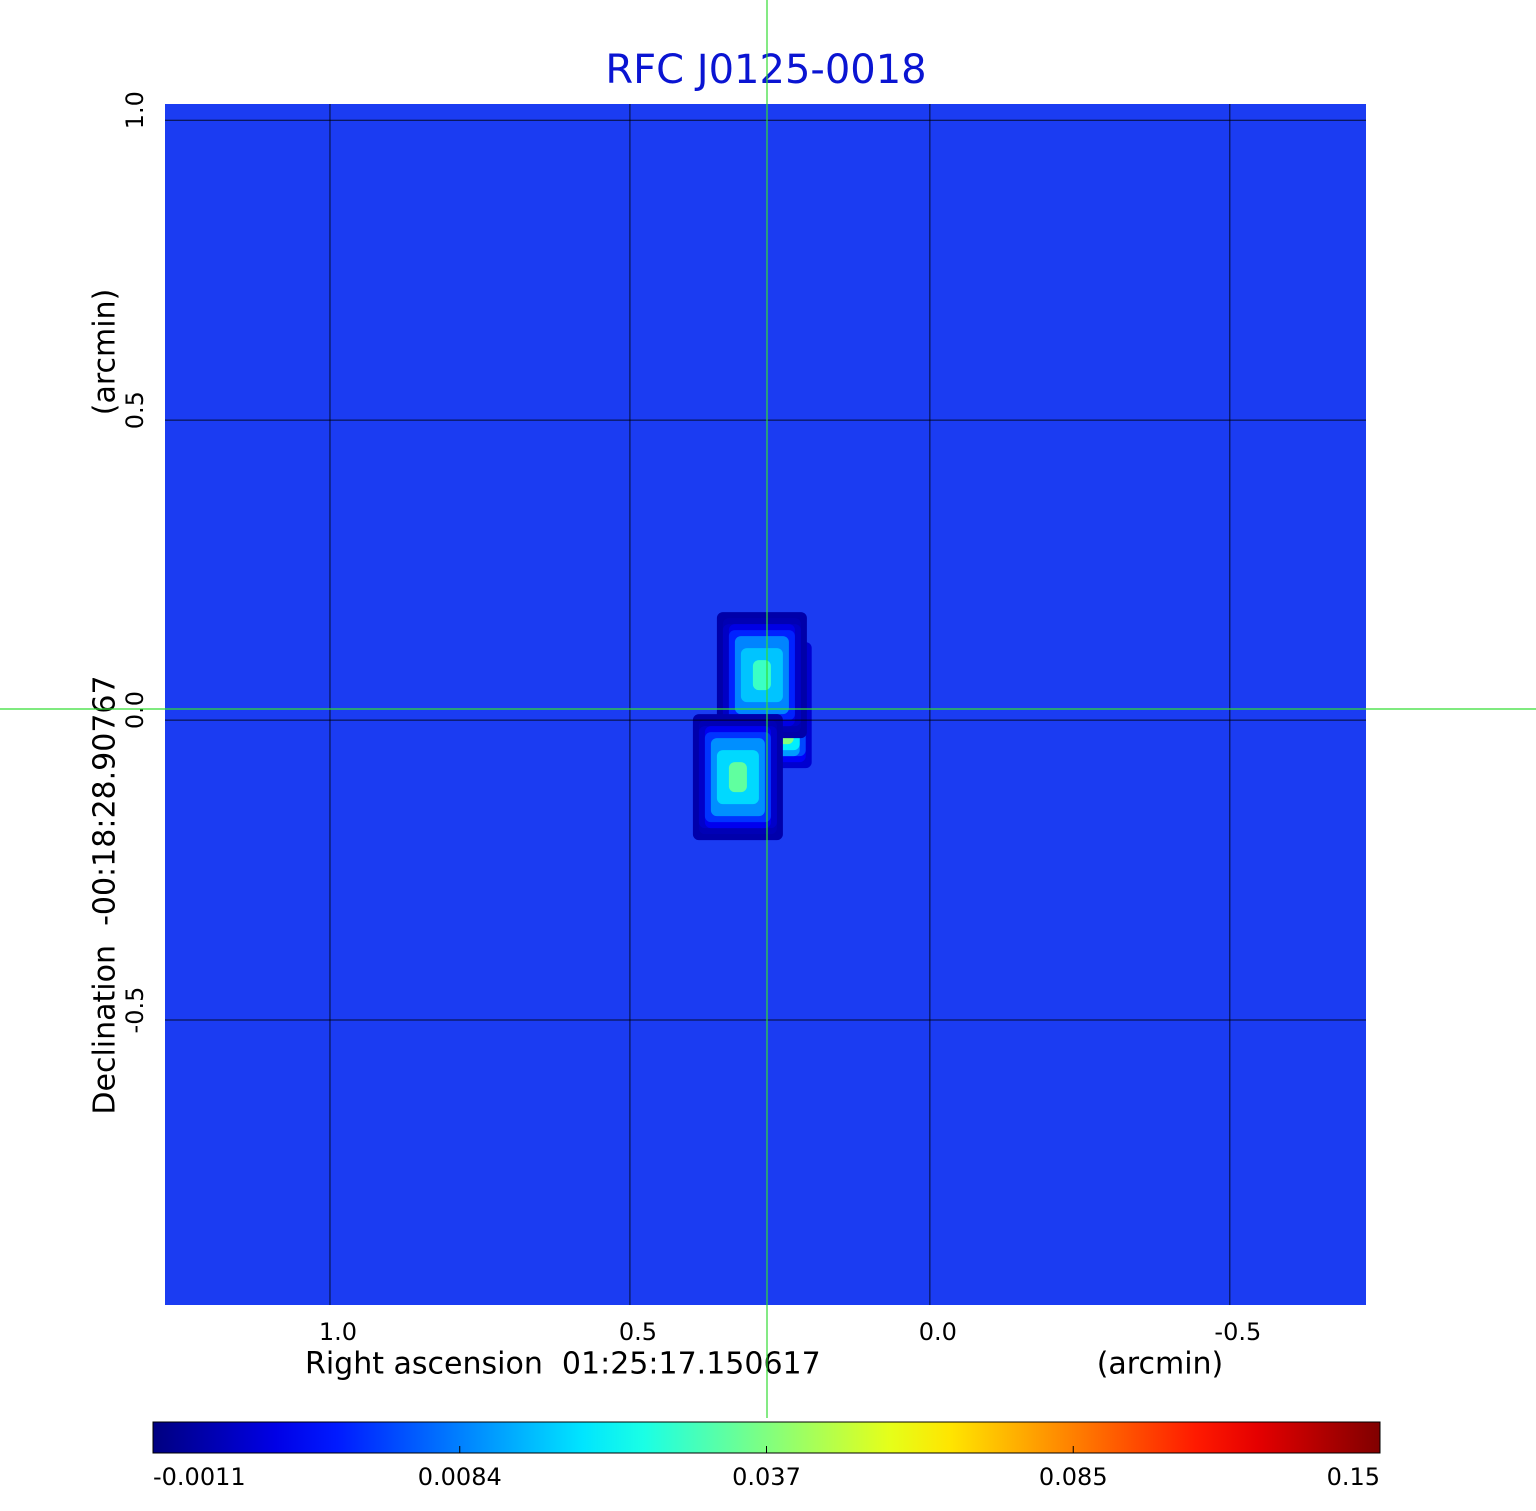 The image size is (1536, 1511). I want to click on y-axis-label: Declination -00:18:28.90767, so click(105, 894).